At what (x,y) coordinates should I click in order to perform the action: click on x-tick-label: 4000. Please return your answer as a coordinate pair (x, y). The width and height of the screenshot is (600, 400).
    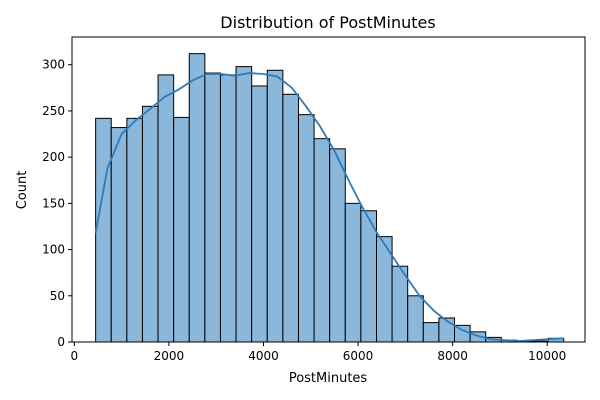
    Looking at the image, I should click on (263, 356).